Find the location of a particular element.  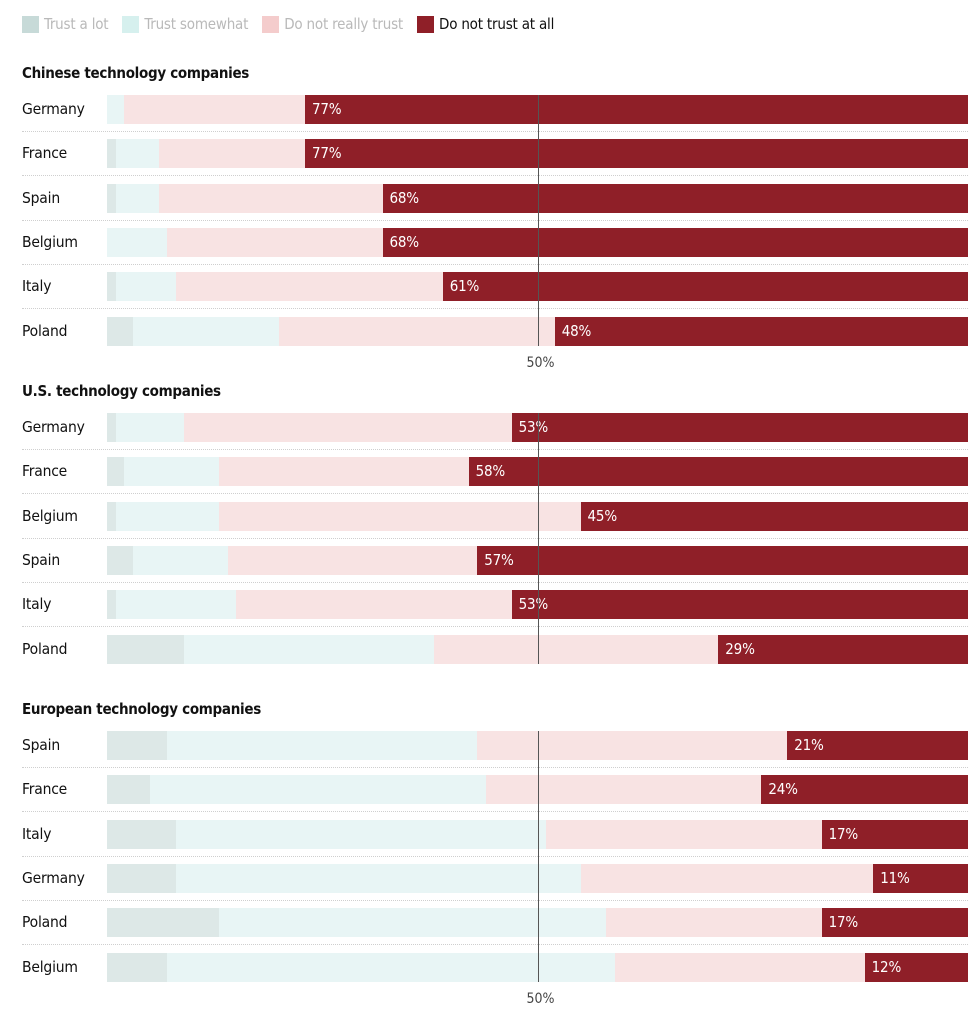

bar-value-label: 45% is located at coordinates (602, 515).